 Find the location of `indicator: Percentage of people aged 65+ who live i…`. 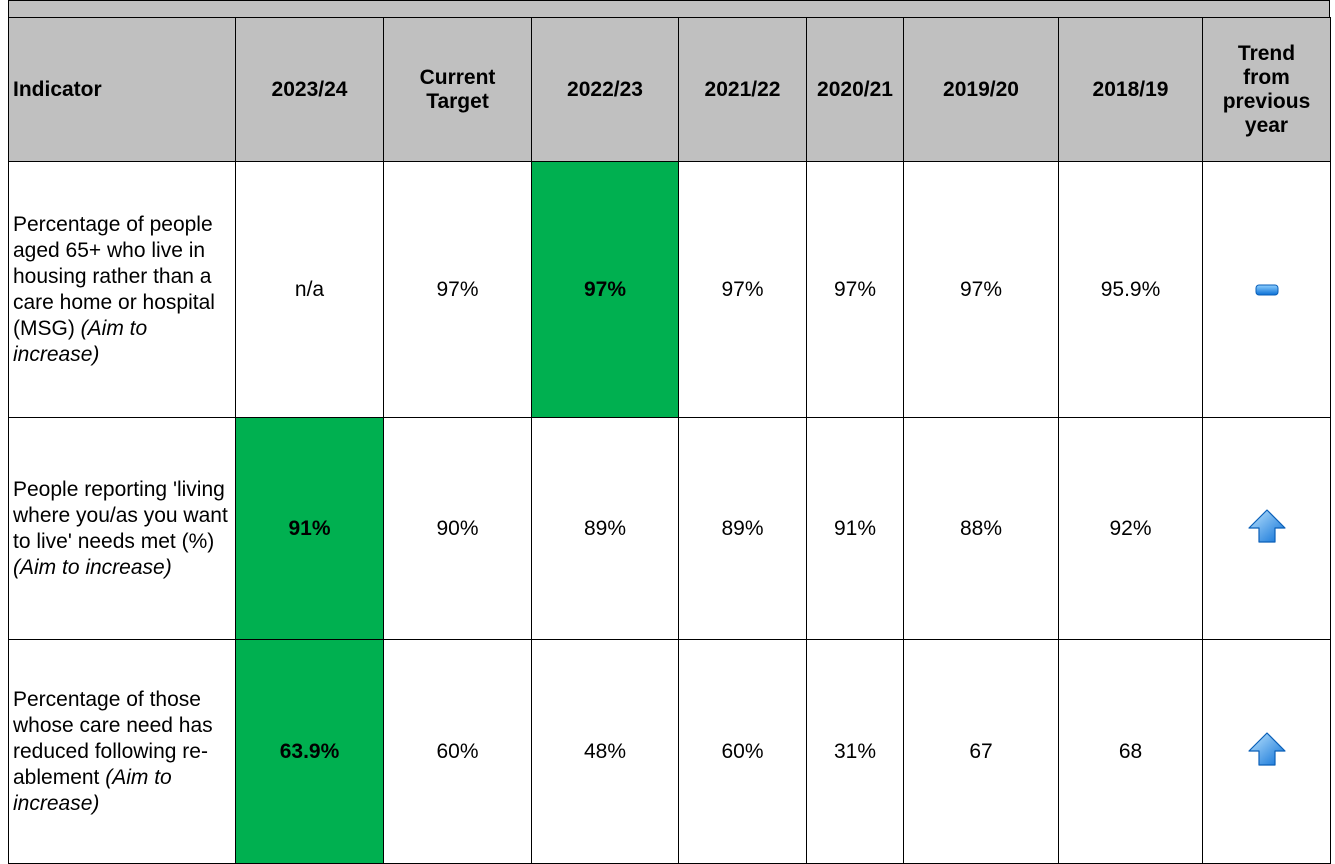

indicator: Percentage of people aged 65+ who live i… is located at coordinates (114, 276).